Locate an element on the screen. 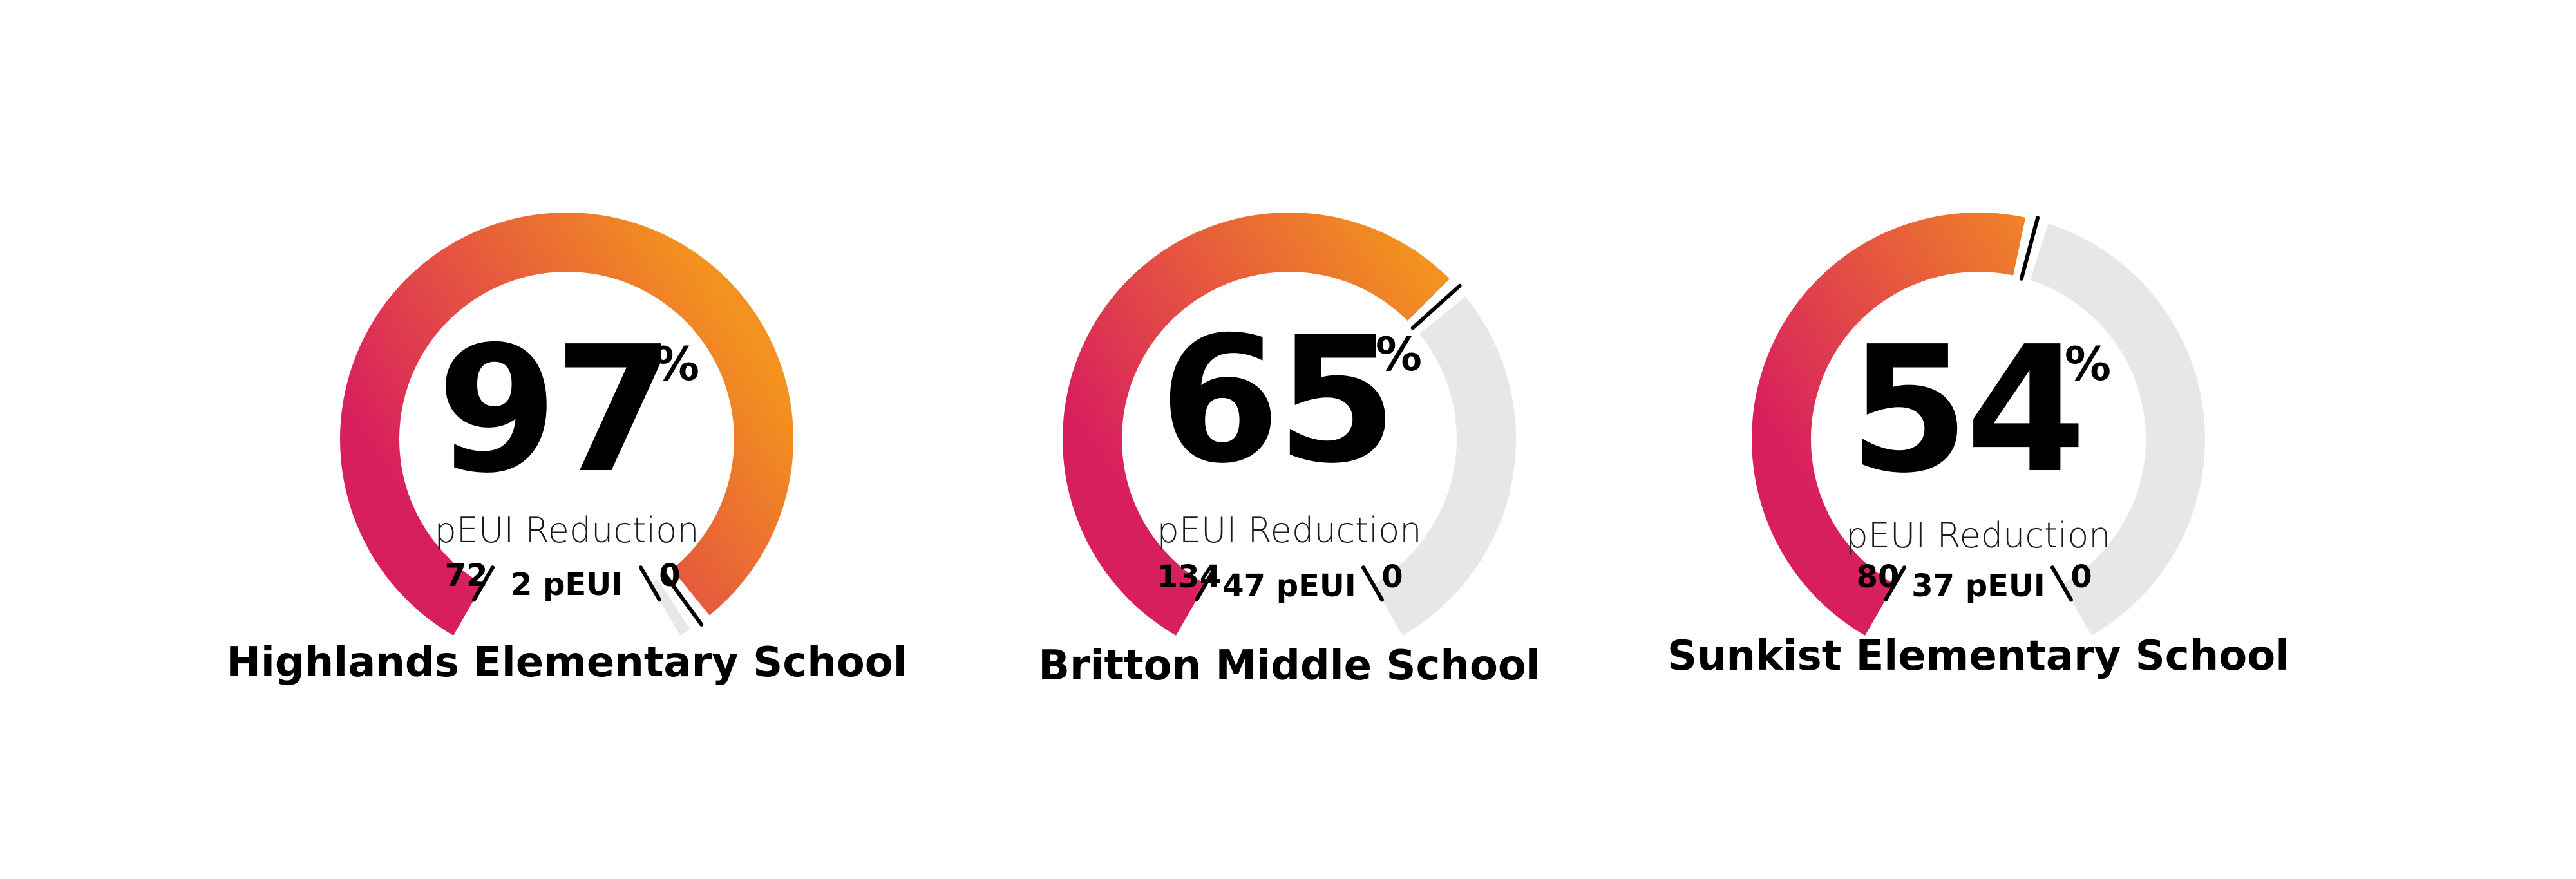  gauge-percent-value: 54 is located at coordinates (1966, 409).